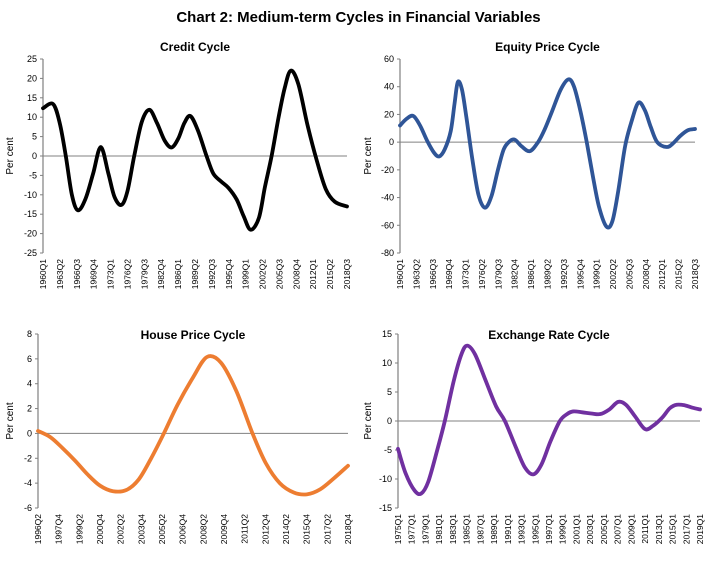 The image size is (717, 587). Describe the element at coordinates (307, 529) in the screenshot. I see `x-tick-label: 2015Q4` at that location.